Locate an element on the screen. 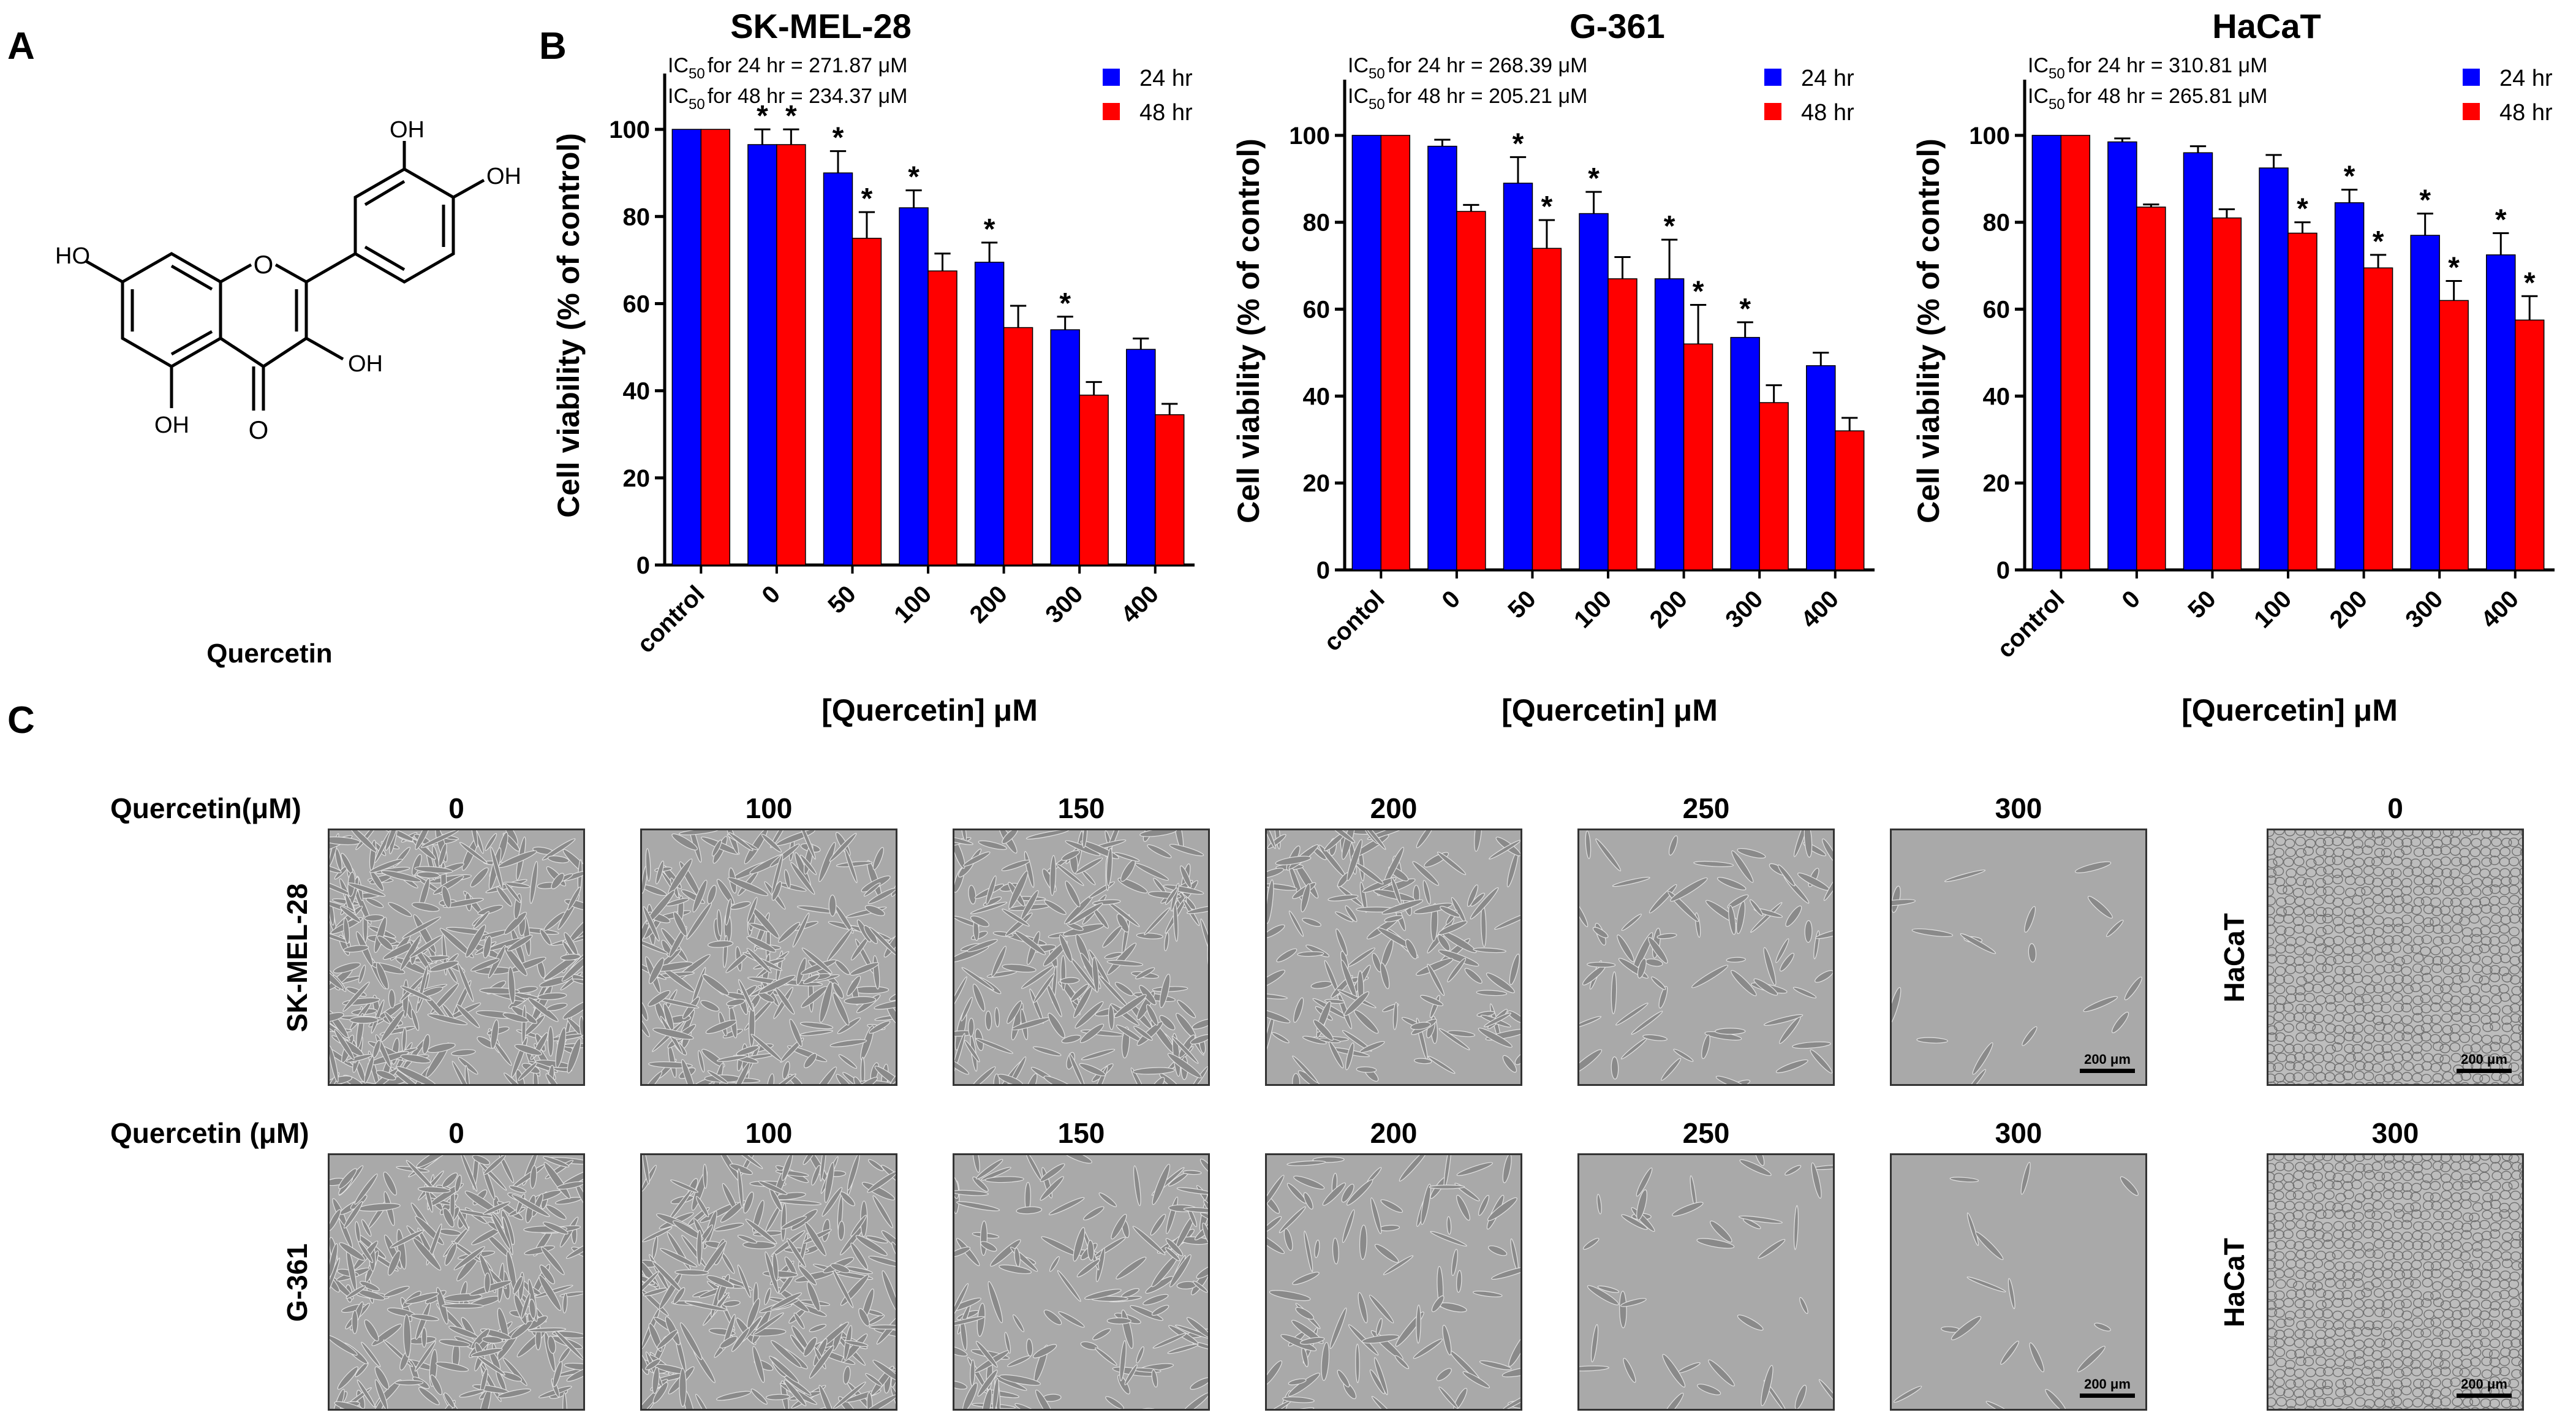 The width and height of the screenshot is (2576, 1426). row-cell-line-label: SK-MEL-28 is located at coordinates (297, 958).